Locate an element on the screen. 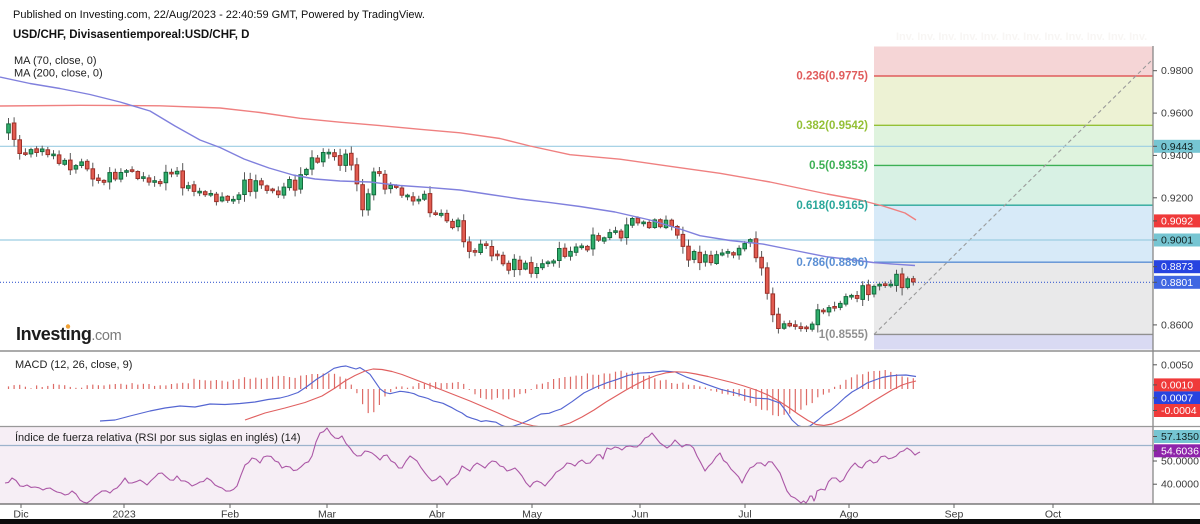 The image size is (1200, 524). svg-text: -0.0004 is located at coordinates (1179, 411).